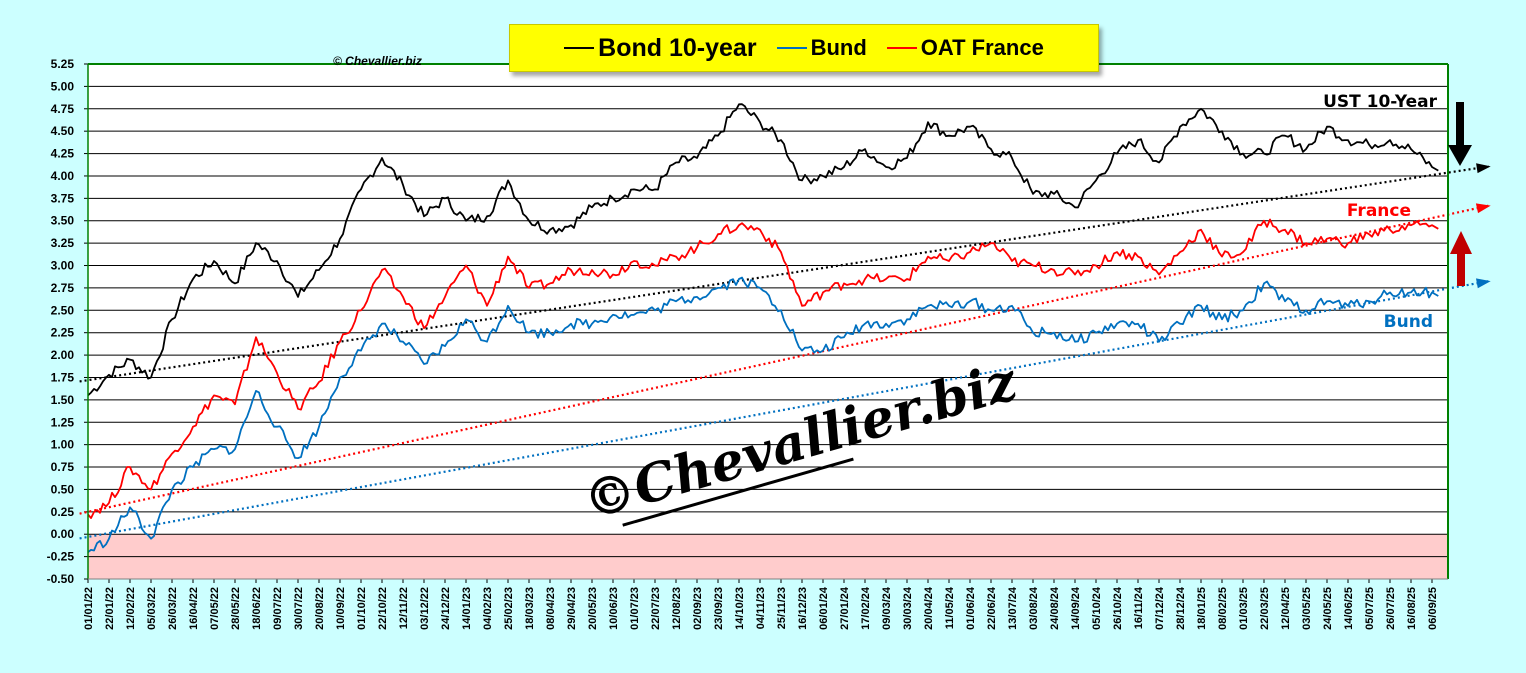 The image size is (1526, 673). Describe the element at coordinates (1461, 258) in the screenshot. I see `up-arrow-icon` at that location.